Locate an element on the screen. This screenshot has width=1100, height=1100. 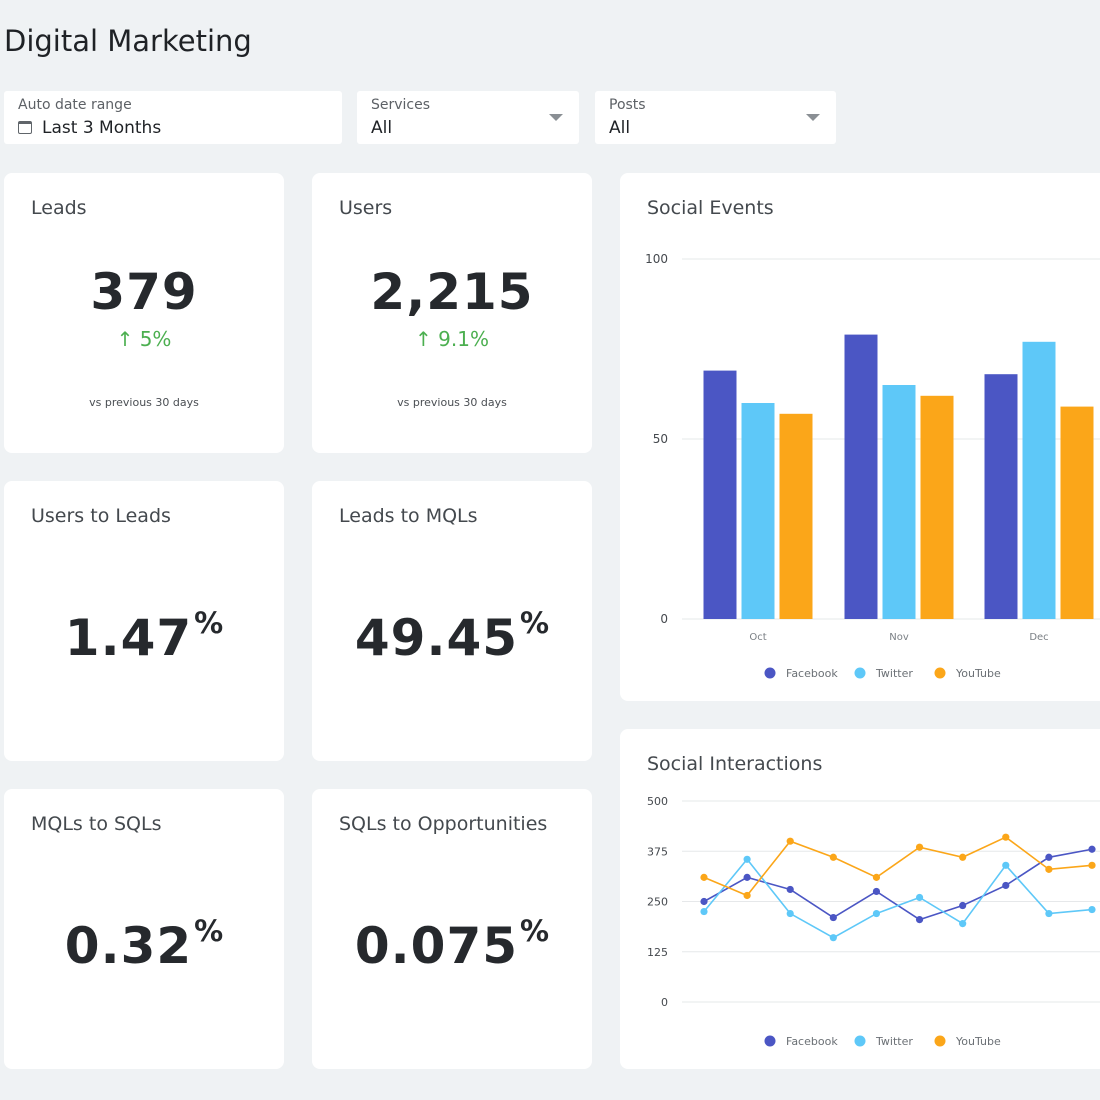
leads-to-mqls-card: Leads to MQLs 49.45% is located at coordinates (452, 621).